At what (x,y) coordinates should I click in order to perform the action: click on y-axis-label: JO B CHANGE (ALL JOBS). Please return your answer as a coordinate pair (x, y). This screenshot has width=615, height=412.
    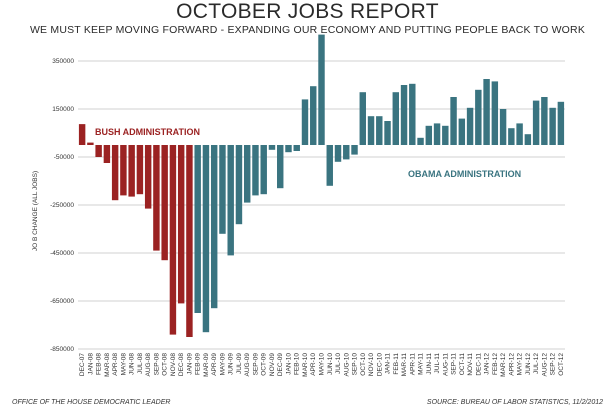
    Looking at the image, I should click on (35, 211).